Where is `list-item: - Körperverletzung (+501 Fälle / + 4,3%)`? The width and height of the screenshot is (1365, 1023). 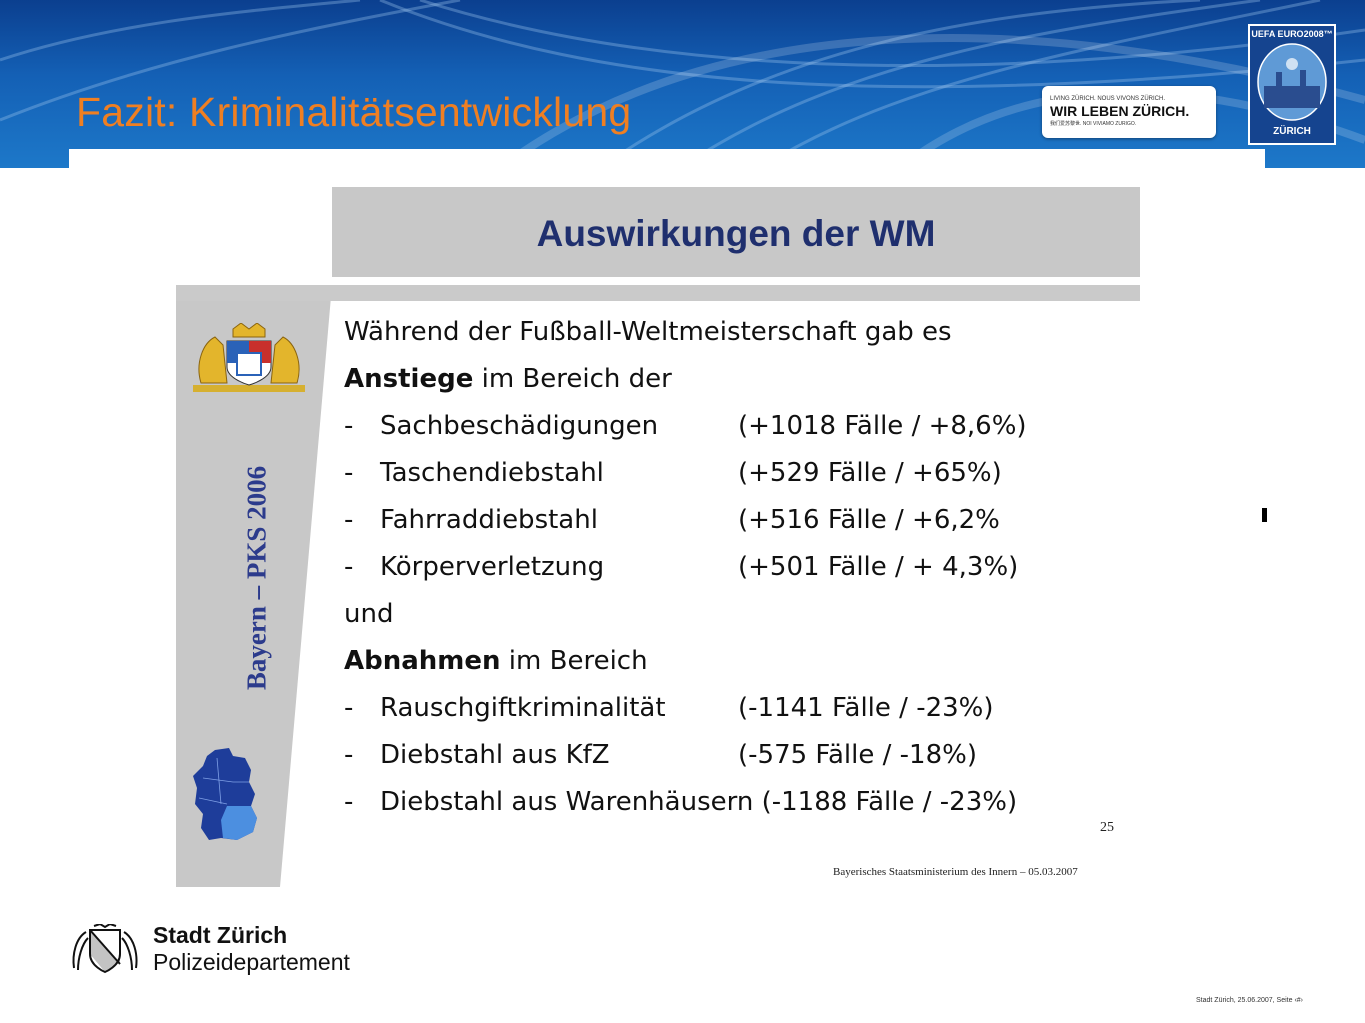 list-item: - Körperverletzung (+501 Fälle / + 4,3%) is located at coordinates (739, 567).